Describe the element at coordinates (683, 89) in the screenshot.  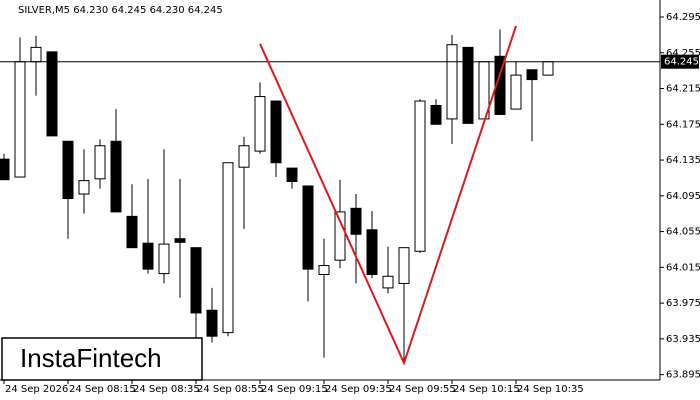
I see `y-tick-label: 64.215` at that location.